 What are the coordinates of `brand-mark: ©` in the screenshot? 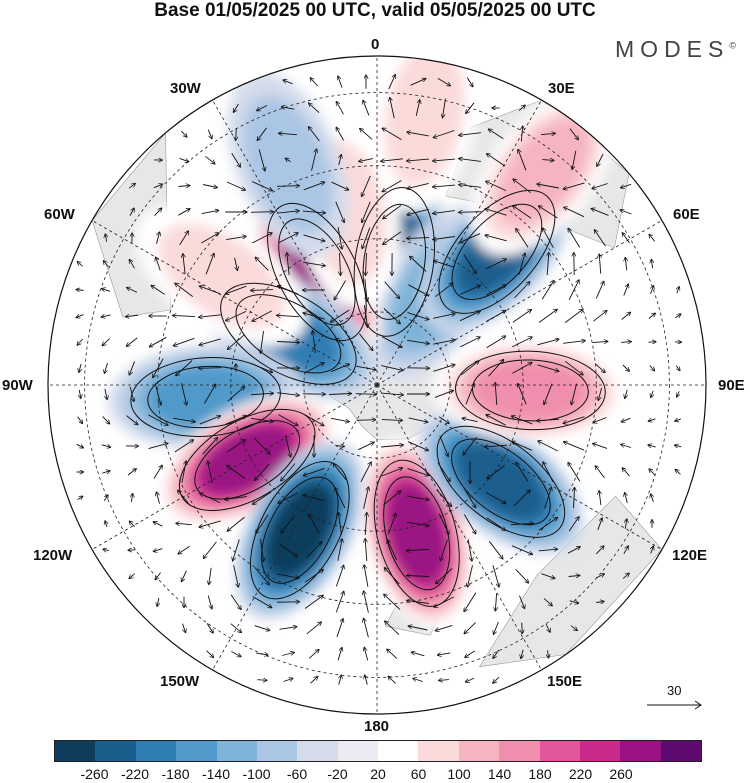 It's located at (732, 45).